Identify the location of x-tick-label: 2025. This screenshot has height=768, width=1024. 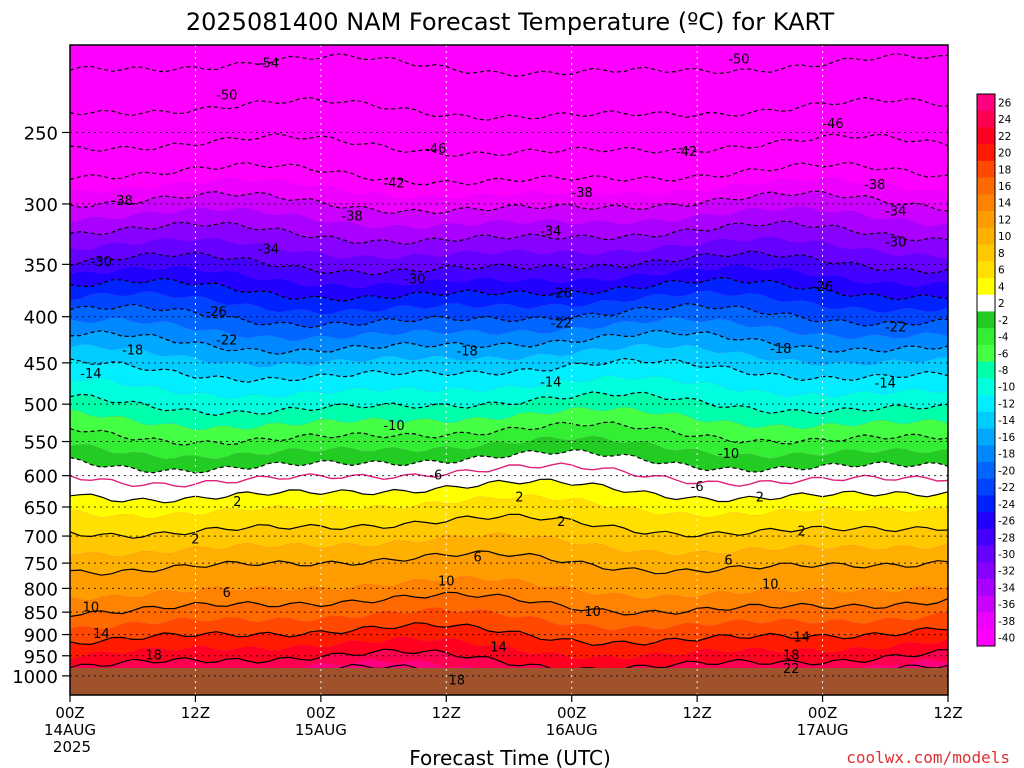
(72, 747).